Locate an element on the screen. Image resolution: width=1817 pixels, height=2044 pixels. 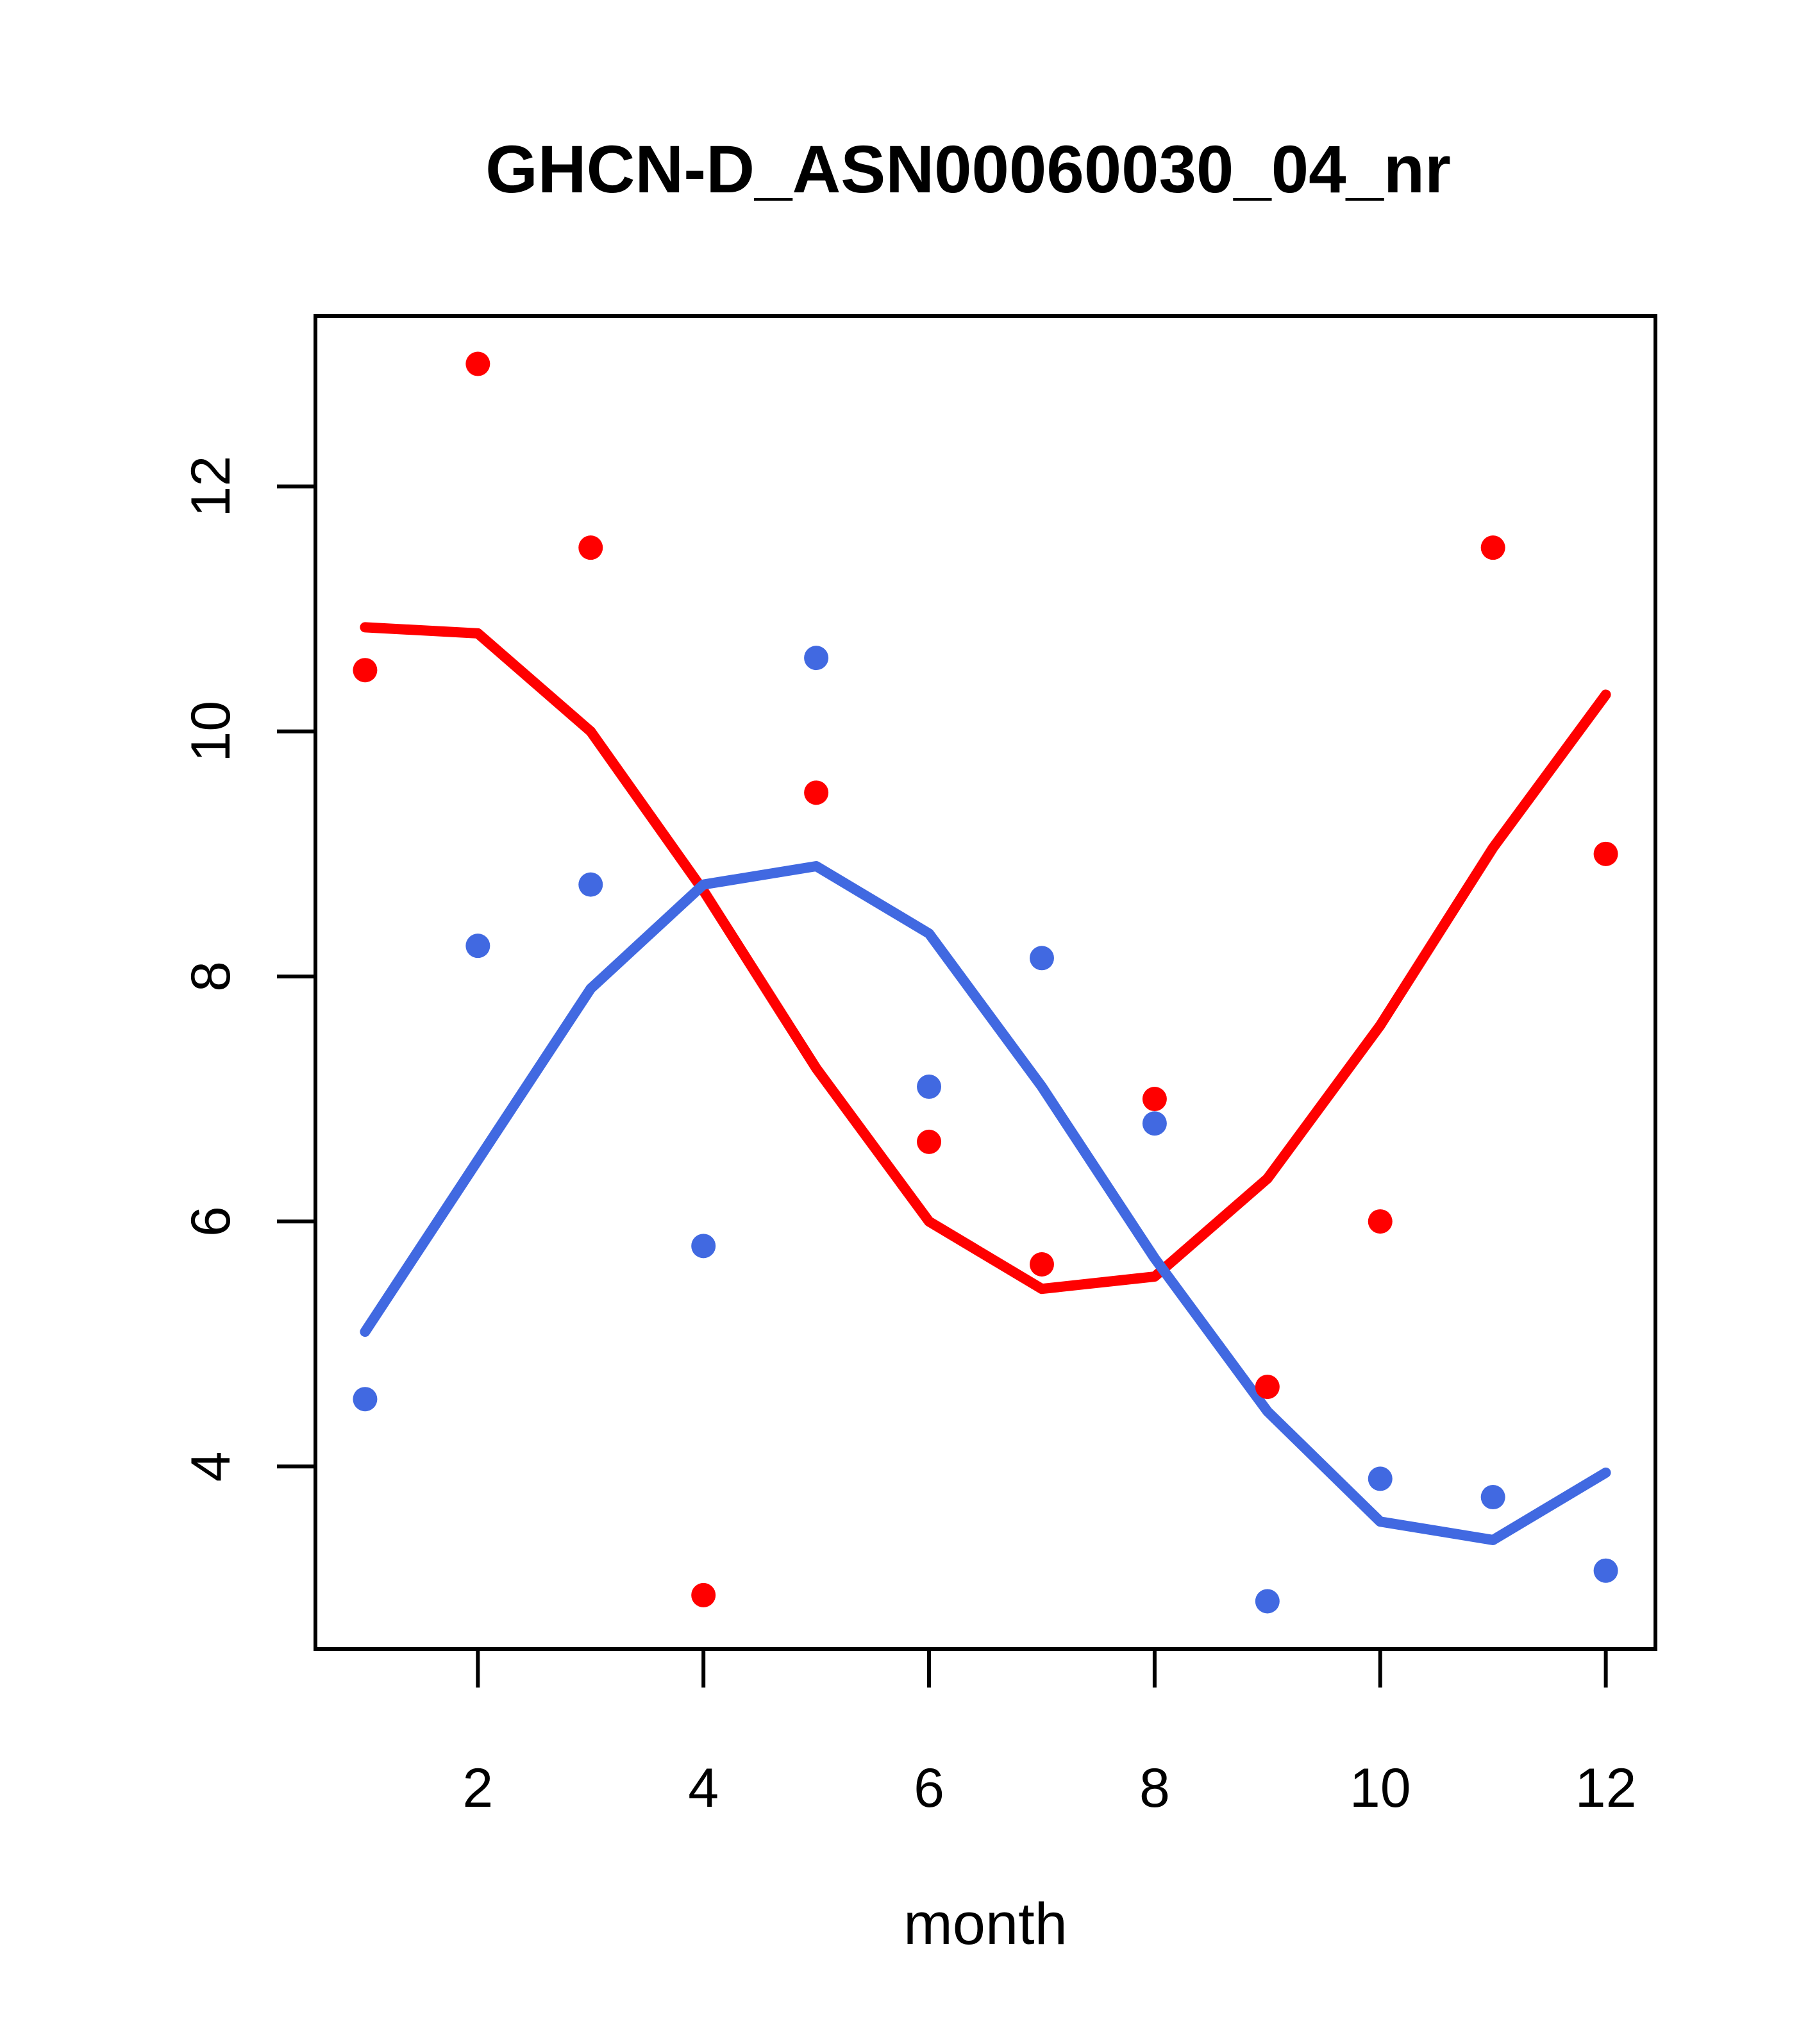
chart-title: GHCN-D_ASN00060030_04_nr is located at coordinates (968, 169).